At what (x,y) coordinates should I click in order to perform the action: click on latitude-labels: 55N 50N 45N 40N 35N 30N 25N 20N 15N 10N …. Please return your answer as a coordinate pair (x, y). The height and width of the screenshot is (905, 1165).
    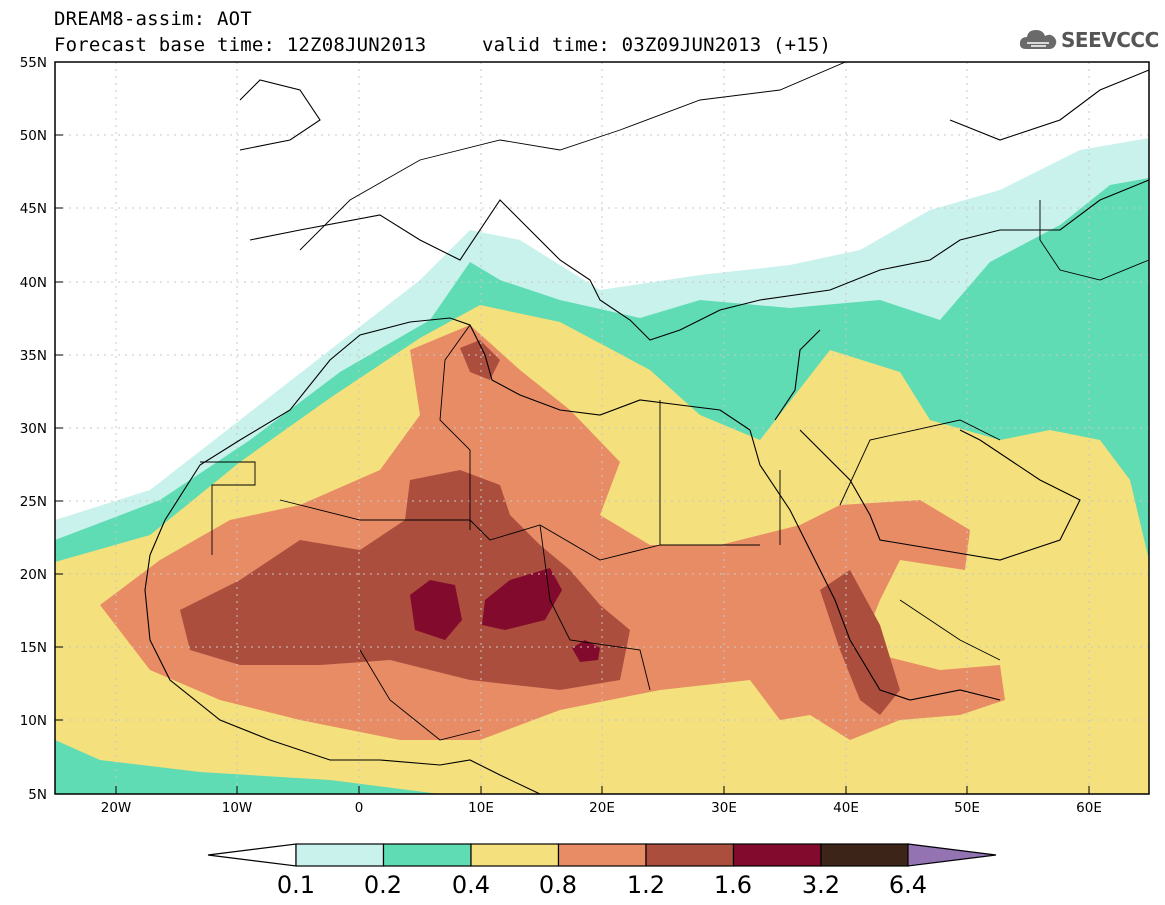
    Looking at the image, I should click on (33, 429).